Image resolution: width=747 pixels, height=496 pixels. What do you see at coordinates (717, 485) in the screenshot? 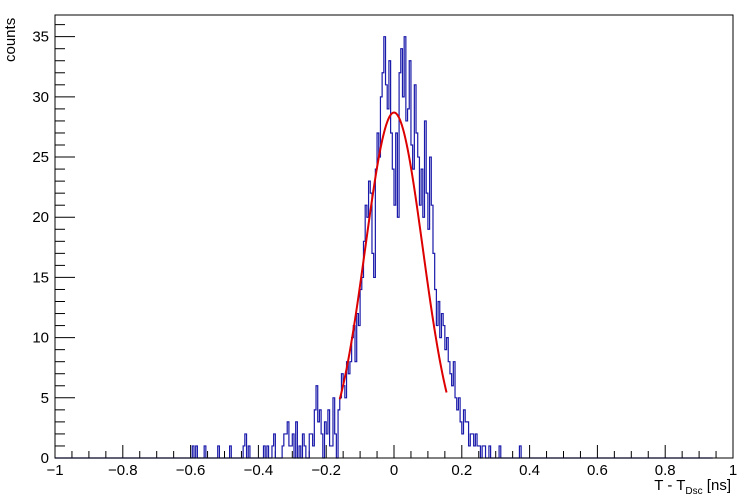
I see `x-axis-title-unit: [ns]` at bounding box center [717, 485].